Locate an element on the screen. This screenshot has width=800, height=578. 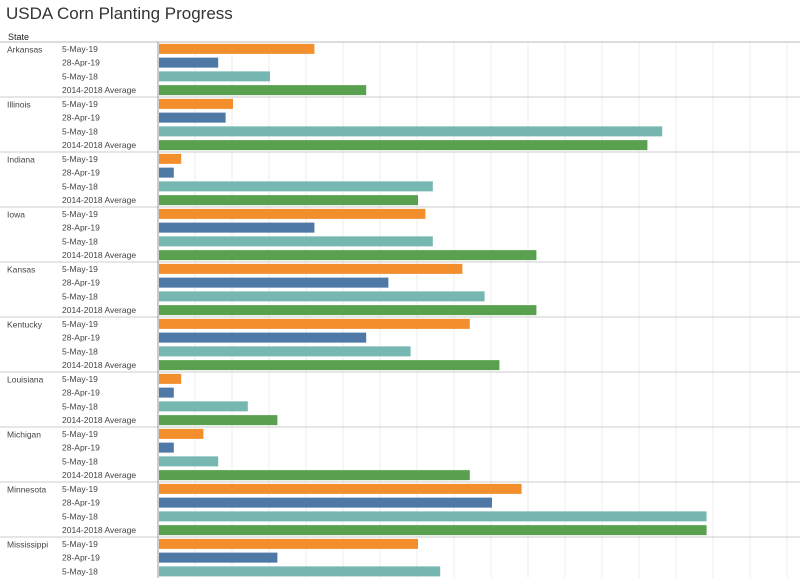
state-label: Indiana is located at coordinates (21, 160).